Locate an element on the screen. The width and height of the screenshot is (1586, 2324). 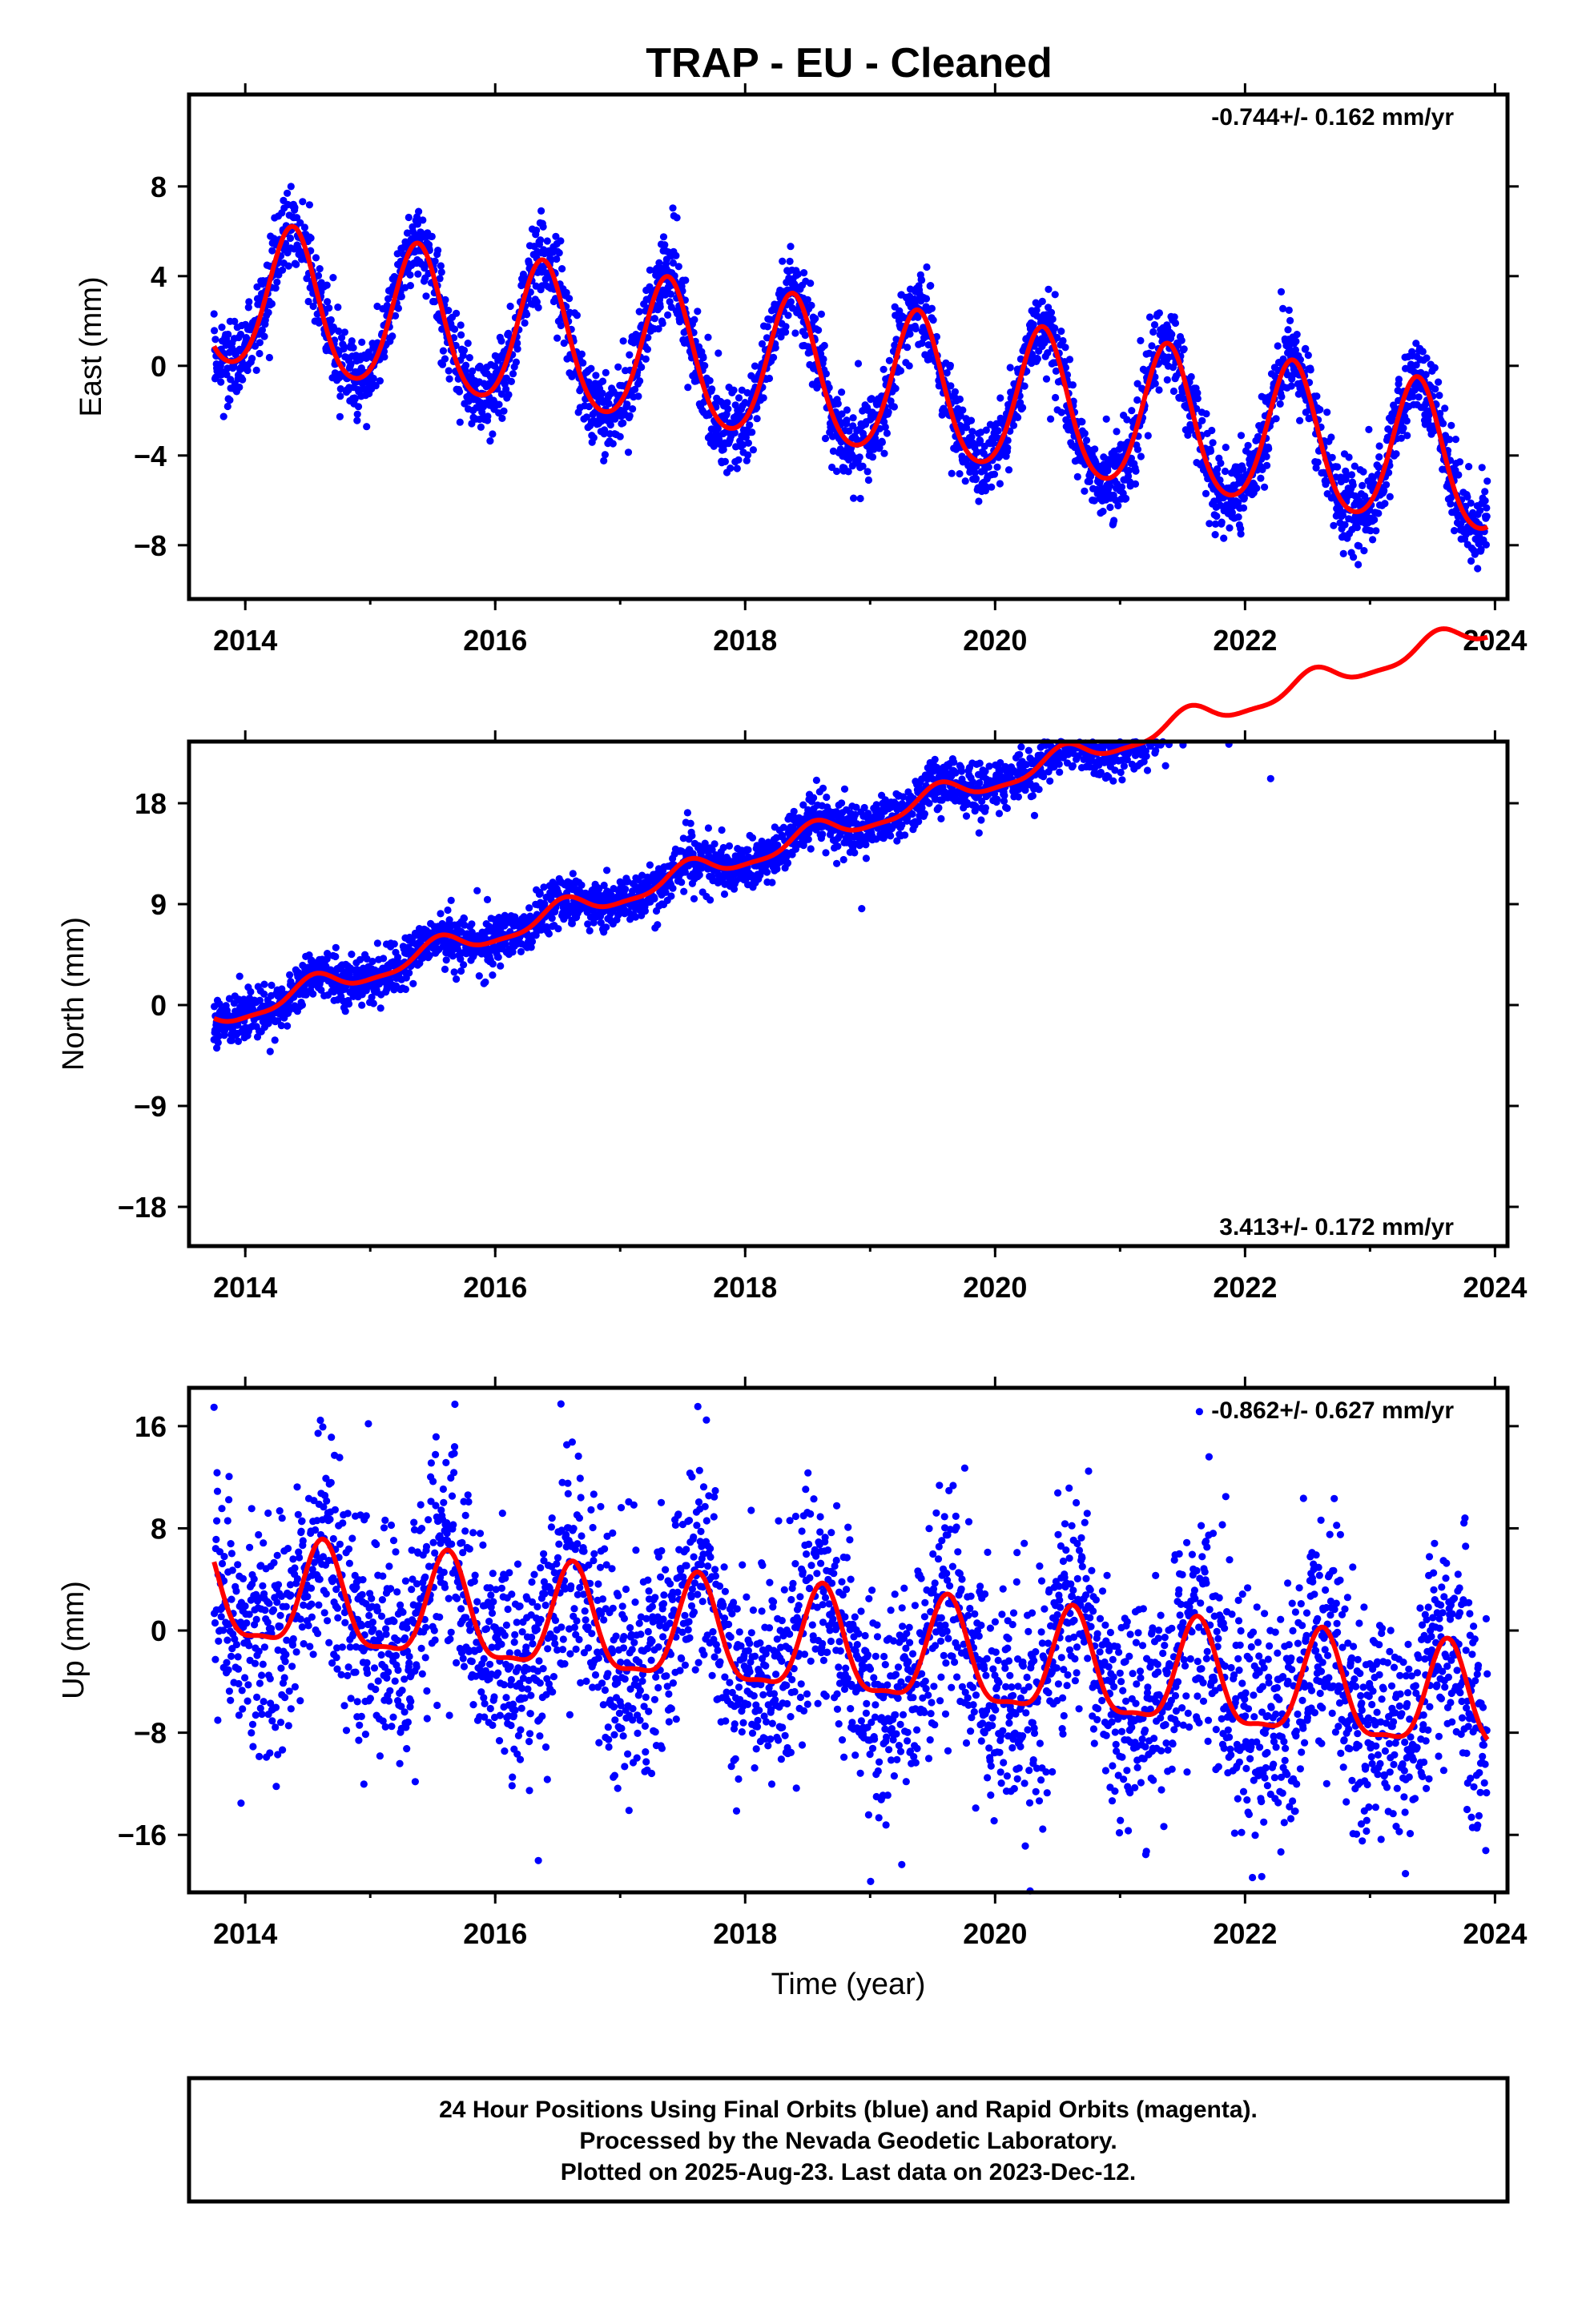
east-point-2048 is located at coordinates (997, 467).